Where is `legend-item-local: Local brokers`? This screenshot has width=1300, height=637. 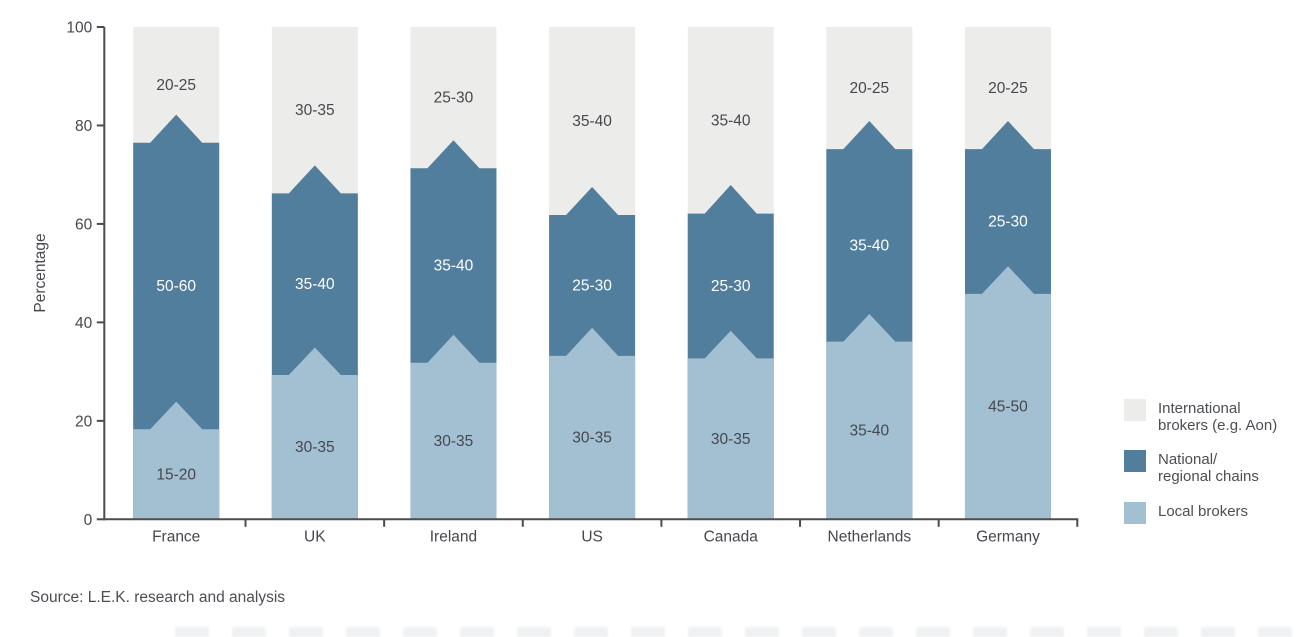
legend-item-local: Local brokers is located at coordinates (1186, 513).